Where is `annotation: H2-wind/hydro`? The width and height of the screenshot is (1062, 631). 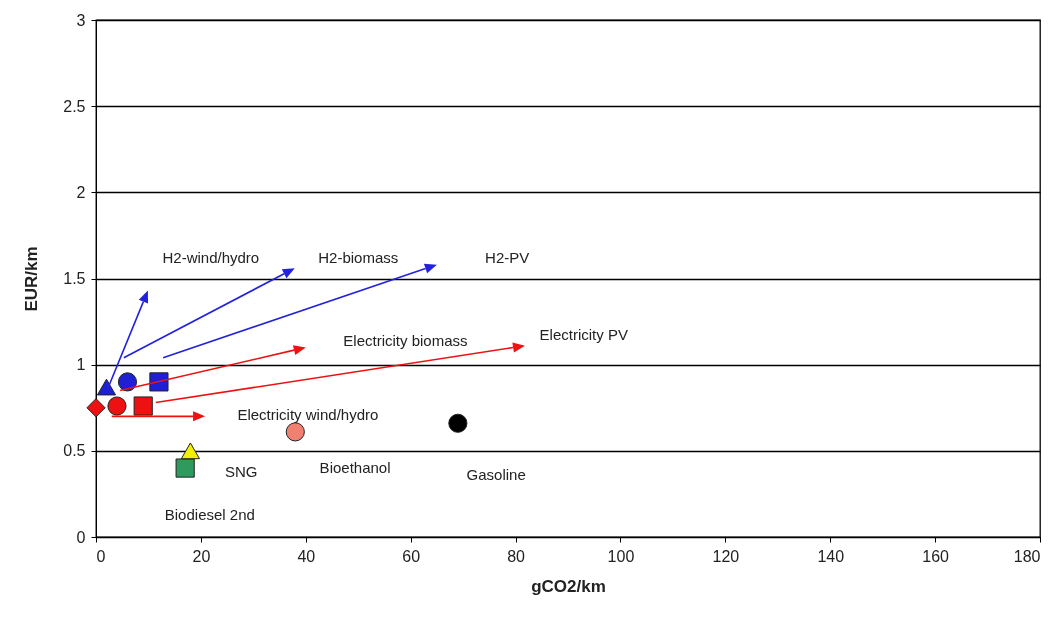
annotation: H2-wind/hydro is located at coordinates (211, 257).